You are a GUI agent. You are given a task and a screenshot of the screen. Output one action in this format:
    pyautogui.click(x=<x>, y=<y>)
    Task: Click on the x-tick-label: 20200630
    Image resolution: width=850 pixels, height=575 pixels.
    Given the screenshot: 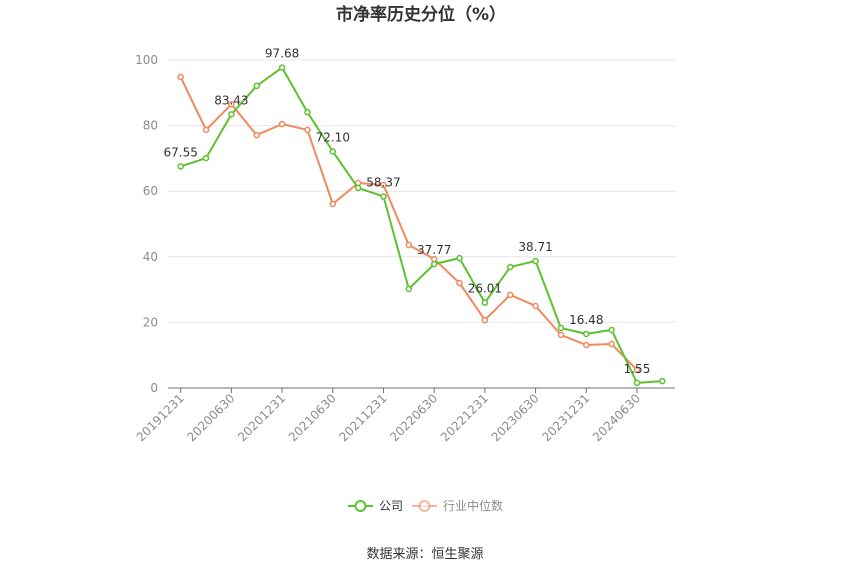 What is the action you would take?
    pyautogui.click(x=210, y=417)
    